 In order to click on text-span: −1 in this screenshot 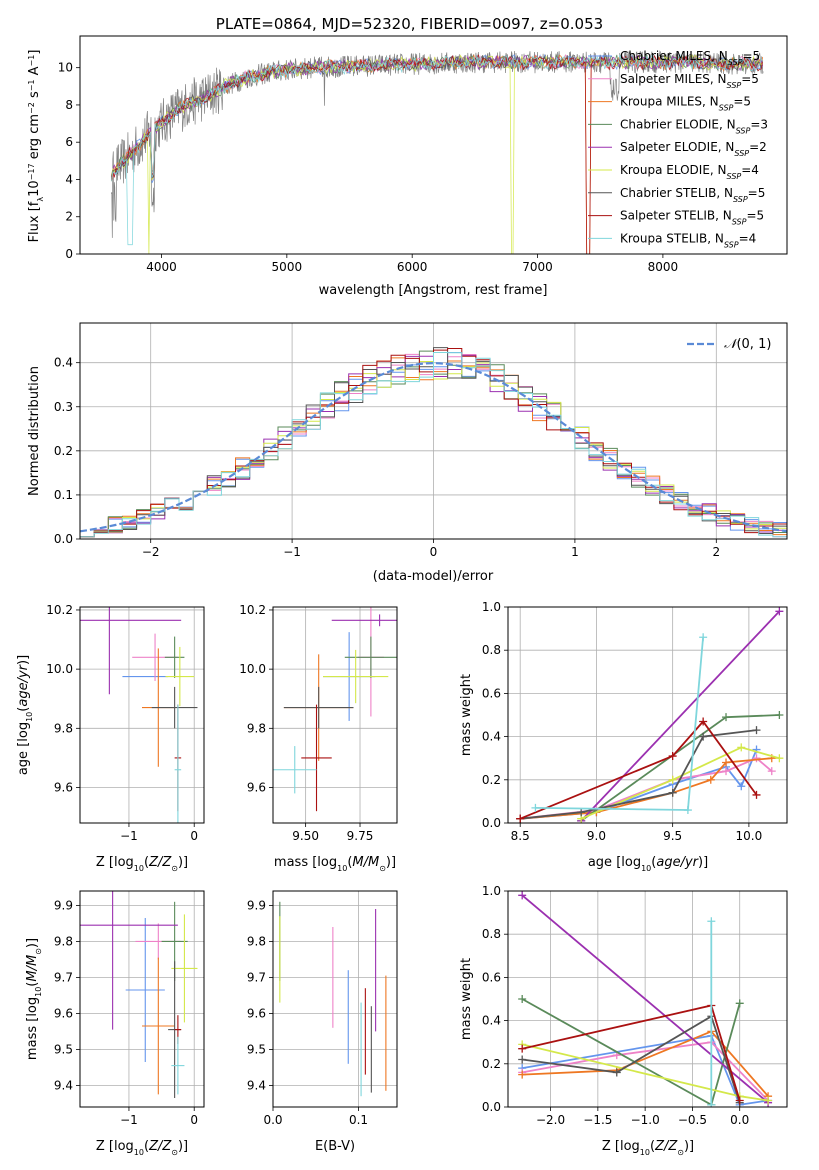, I will do `click(31, 61)`.